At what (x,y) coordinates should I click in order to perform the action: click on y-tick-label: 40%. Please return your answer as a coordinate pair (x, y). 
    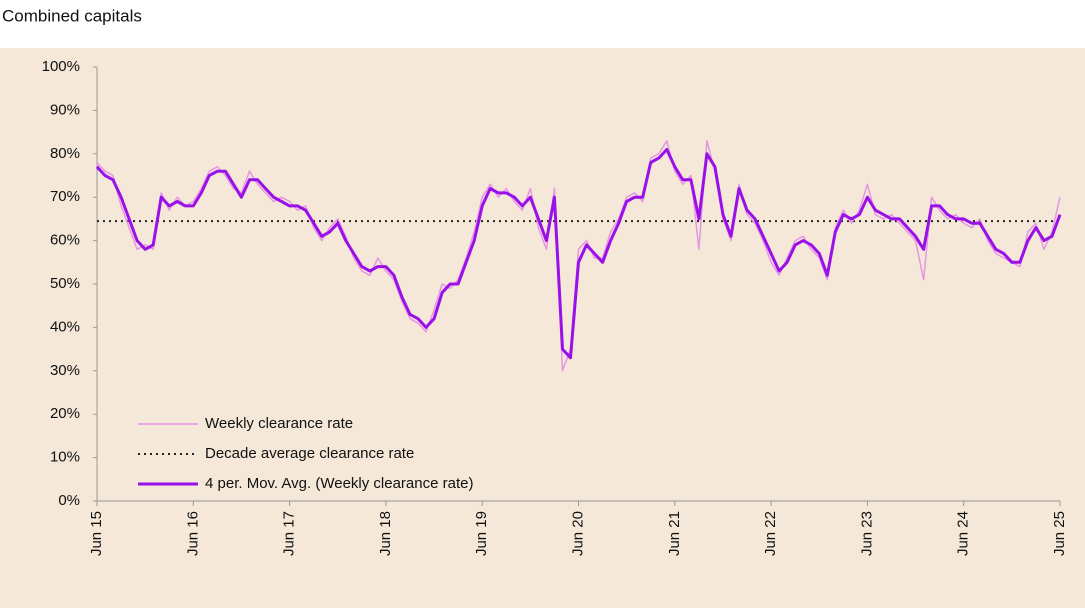
    Looking at the image, I should click on (65, 326).